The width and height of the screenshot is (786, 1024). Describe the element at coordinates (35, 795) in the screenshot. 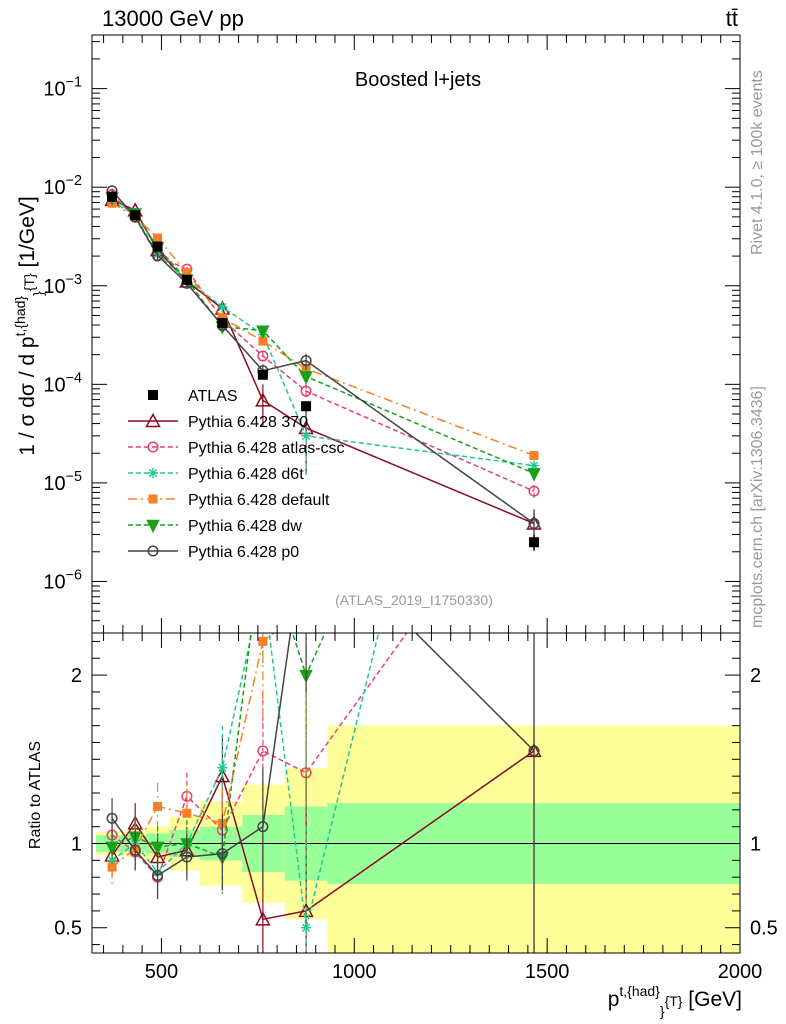

I see `ratio-y-axis-label: Ratio to ATLAS` at that location.